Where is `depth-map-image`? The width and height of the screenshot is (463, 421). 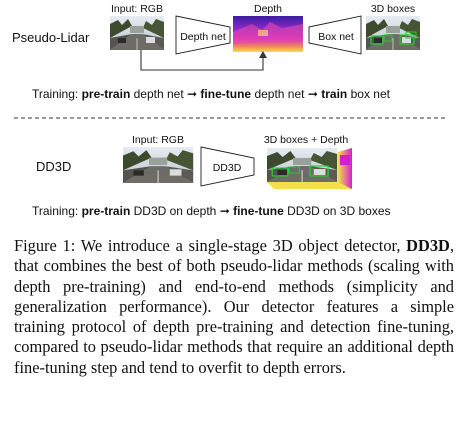 depth-map-image is located at coordinates (268, 34).